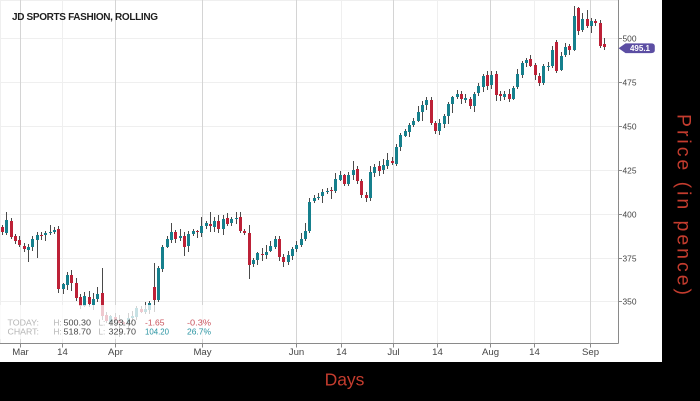 The height and width of the screenshot is (401, 700). What do you see at coordinates (630, 171) in the screenshot?
I see `svg-text: 425` at bounding box center [630, 171].